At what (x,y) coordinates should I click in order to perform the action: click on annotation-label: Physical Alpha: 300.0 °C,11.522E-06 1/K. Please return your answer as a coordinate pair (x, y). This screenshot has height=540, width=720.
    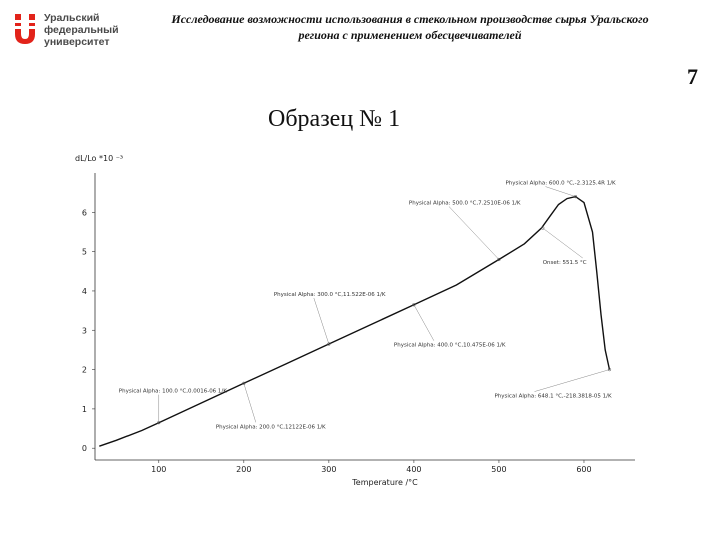
    Looking at the image, I should click on (330, 295).